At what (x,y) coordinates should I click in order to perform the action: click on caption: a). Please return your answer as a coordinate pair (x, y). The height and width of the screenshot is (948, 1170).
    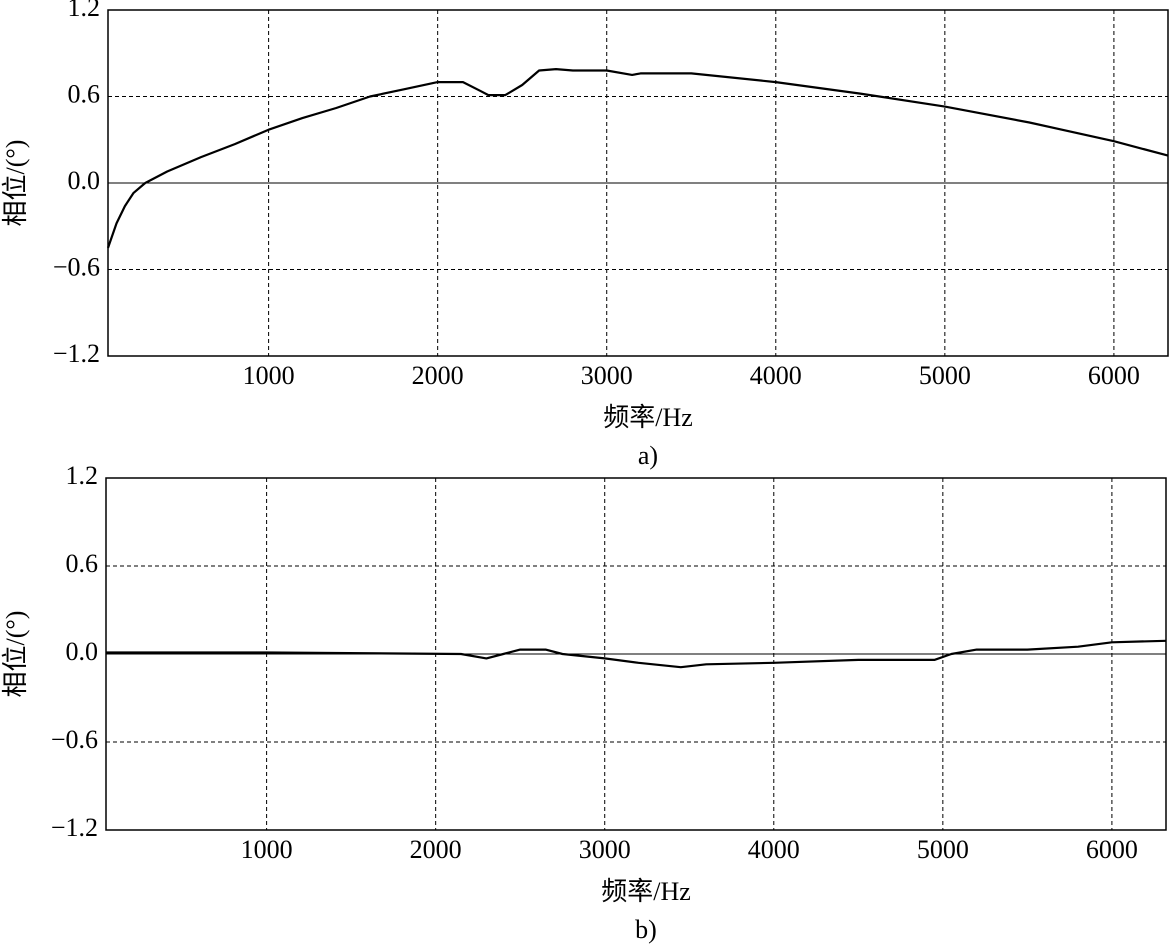
    Looking at the image, I should click on (648, 455).